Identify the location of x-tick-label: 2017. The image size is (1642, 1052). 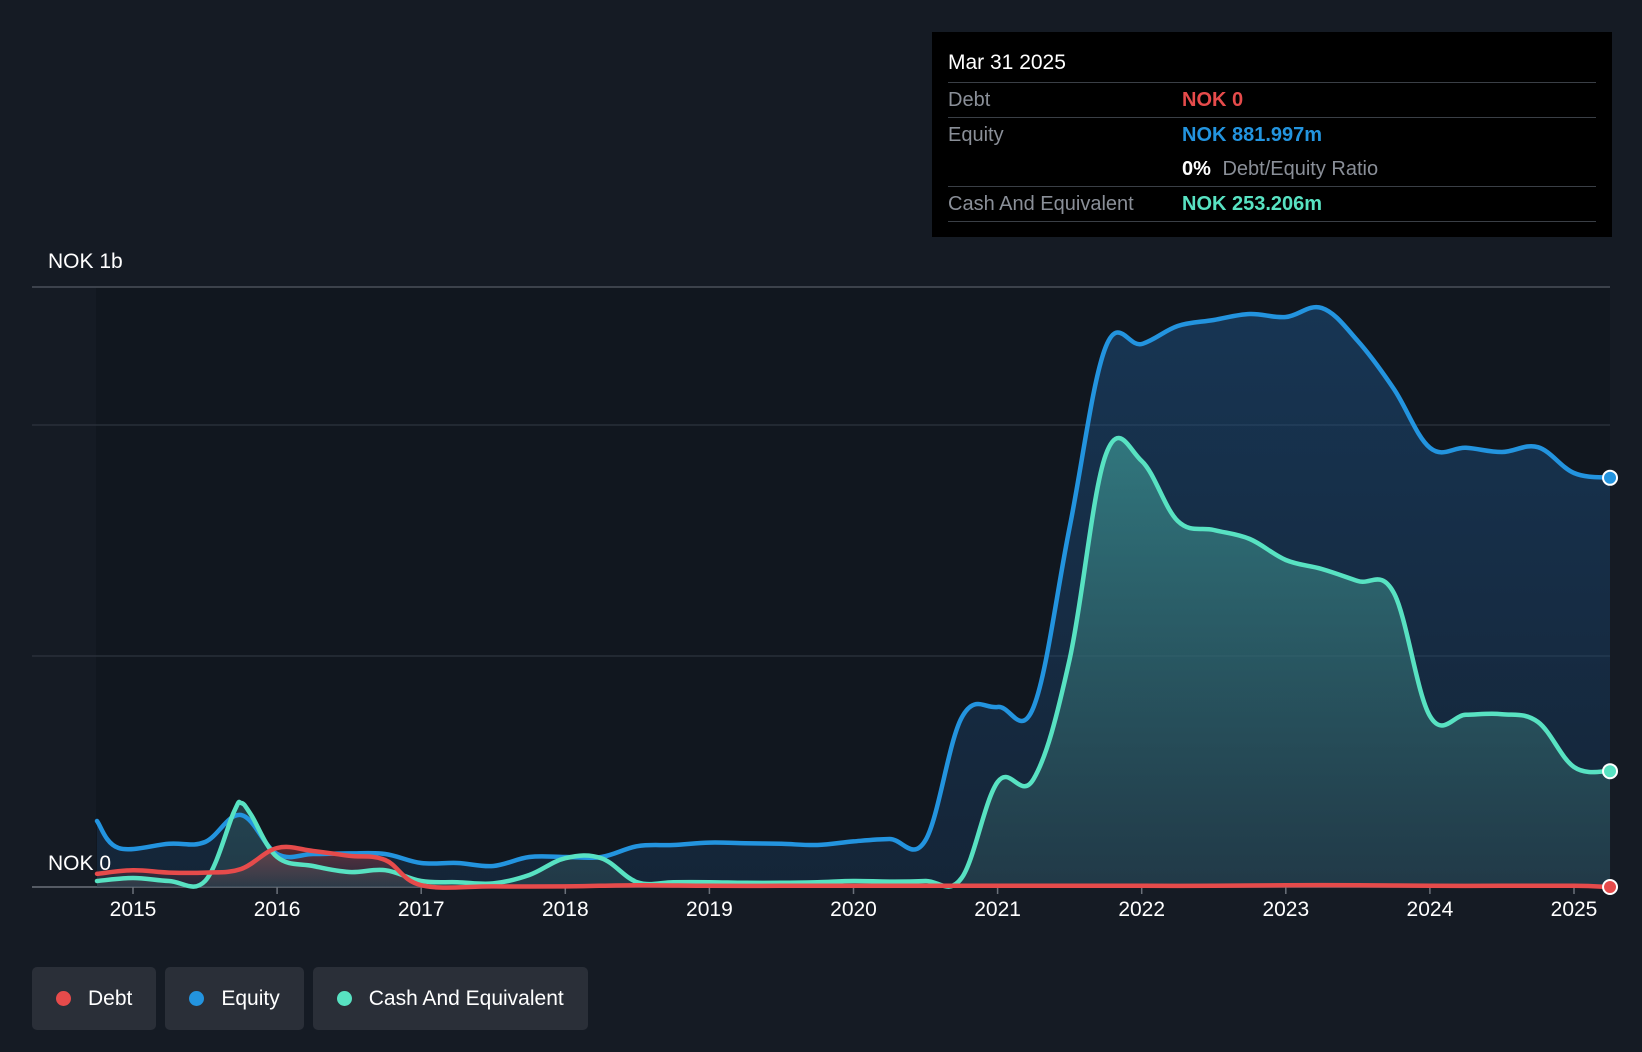
(421, 909).